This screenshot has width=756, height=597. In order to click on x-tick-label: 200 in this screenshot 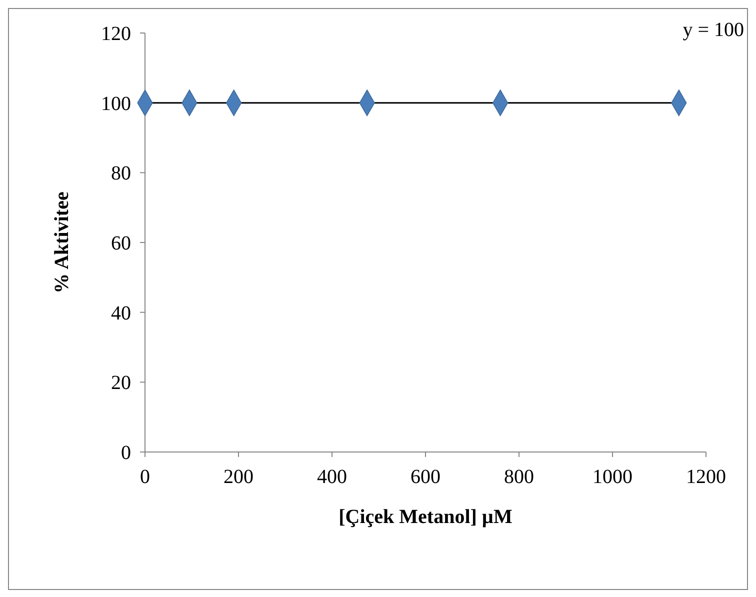, I will do `click(239, 477)`.